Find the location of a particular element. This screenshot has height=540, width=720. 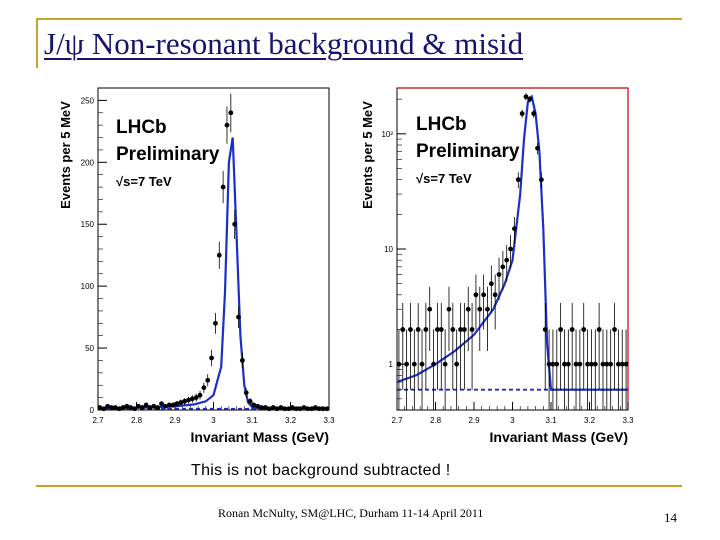

annotation-lhcb: LHCb is located at coordinates (141, 127).